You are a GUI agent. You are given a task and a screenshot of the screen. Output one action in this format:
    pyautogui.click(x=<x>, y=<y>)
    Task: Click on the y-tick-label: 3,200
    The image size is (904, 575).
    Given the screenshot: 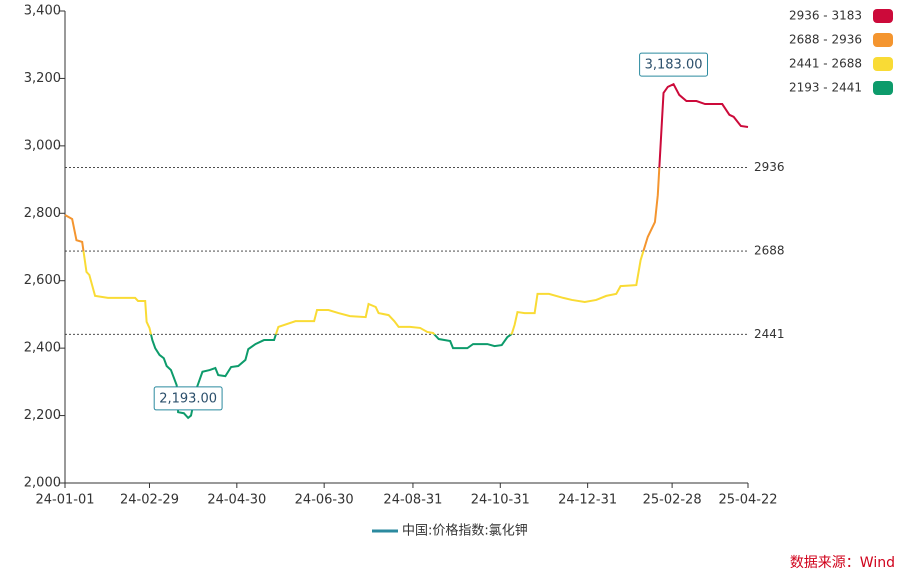 What is the action you would take?
    pyautogui.click(x=42, y=78)
    